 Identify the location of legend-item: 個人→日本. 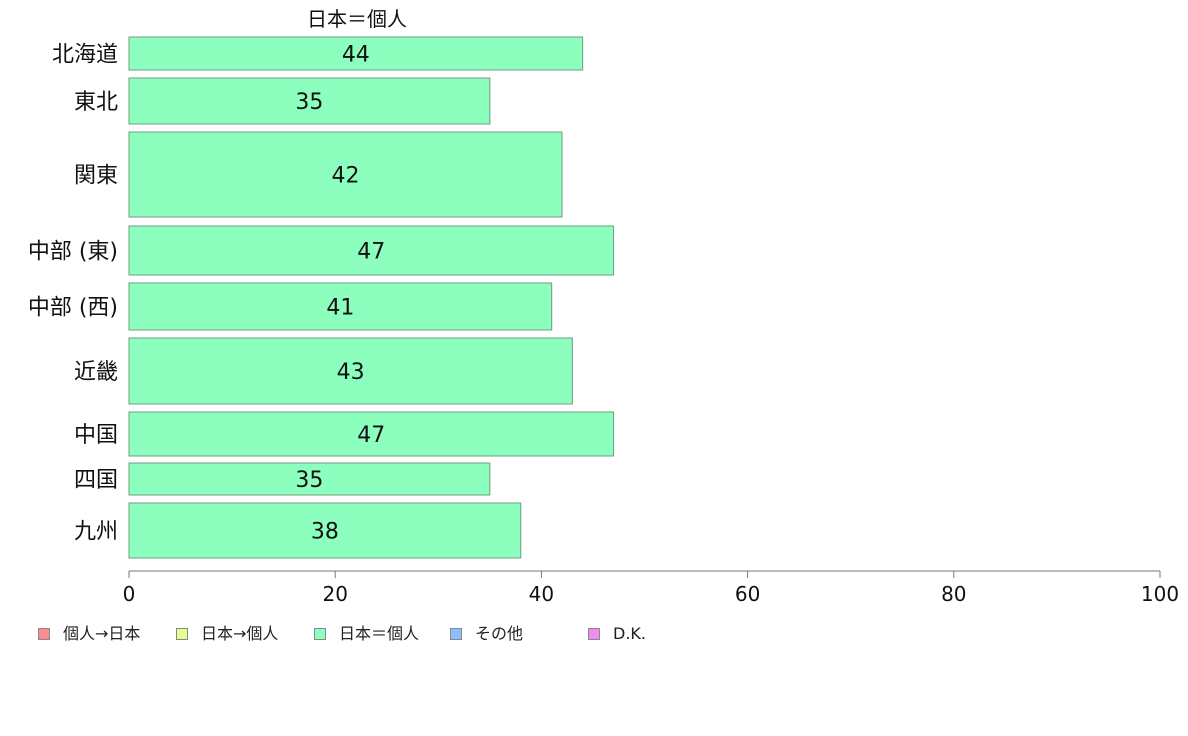
(89, 634).